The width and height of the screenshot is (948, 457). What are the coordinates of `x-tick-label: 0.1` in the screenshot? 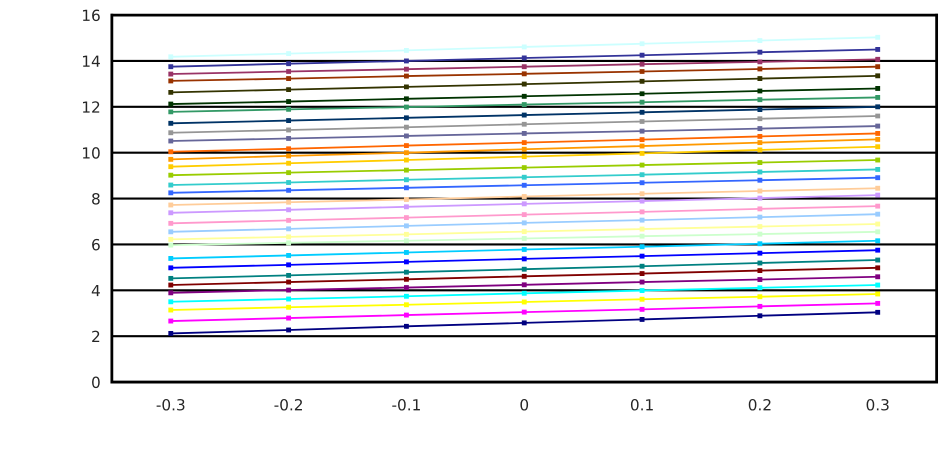 It's located at (641, 404).